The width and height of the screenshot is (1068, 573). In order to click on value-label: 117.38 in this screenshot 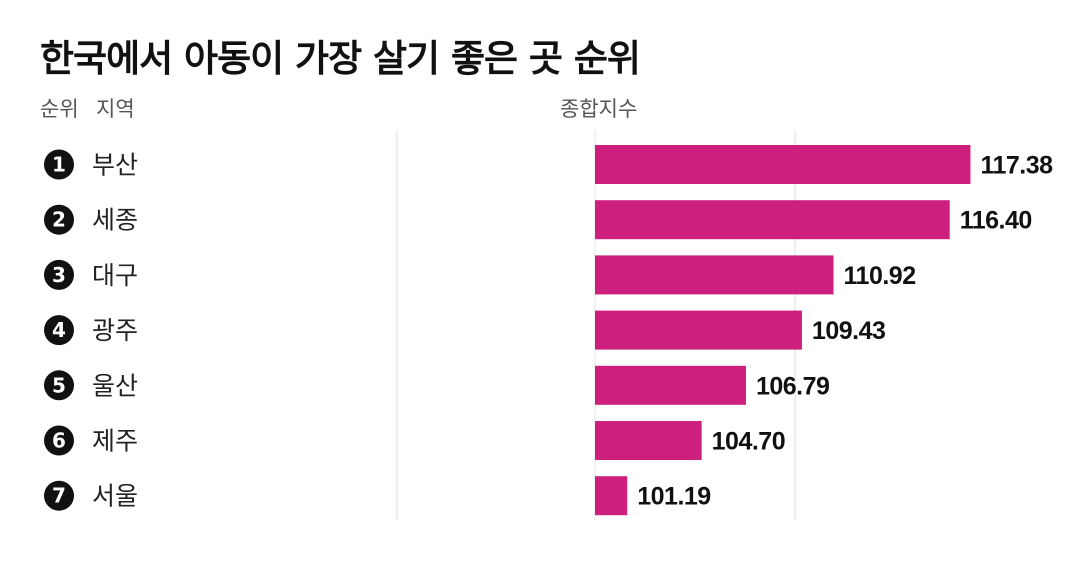, I will do `click(1016, 166)`.